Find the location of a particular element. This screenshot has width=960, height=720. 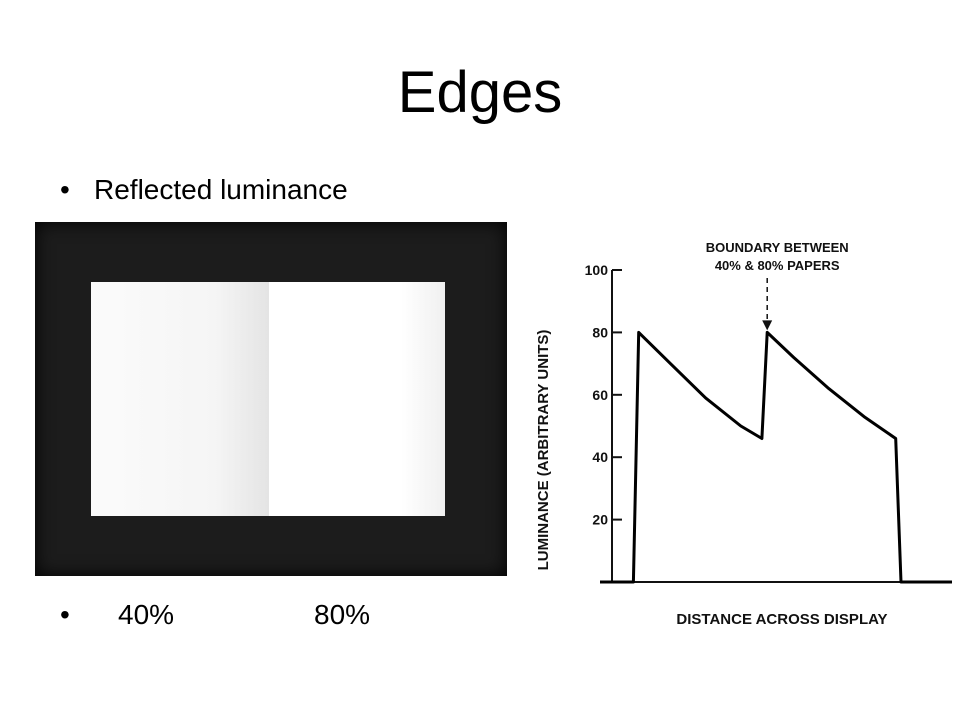

y-tick-label: 80 is located at coordinates (600, 332).